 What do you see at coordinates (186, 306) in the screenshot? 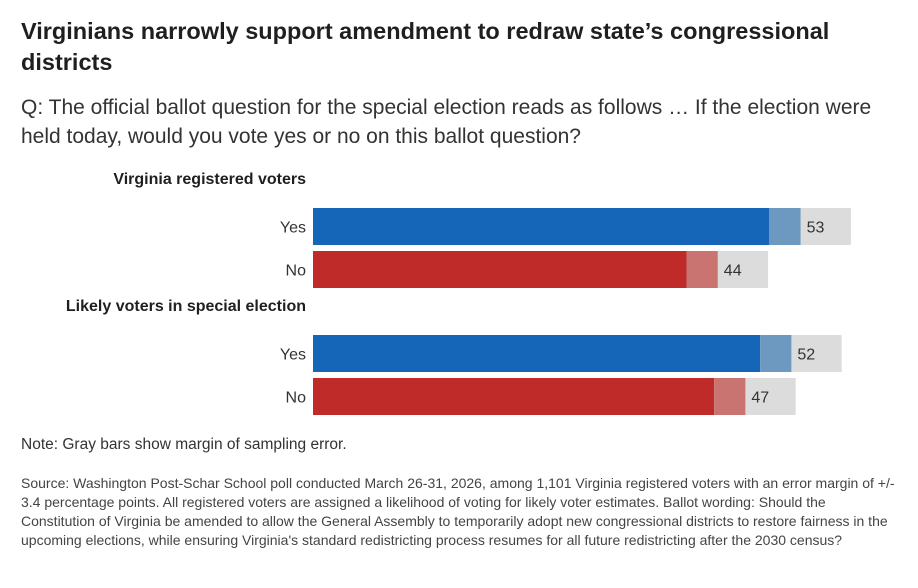
I see `group-label: Likely voters in special election` at bounding box center [186, 306].